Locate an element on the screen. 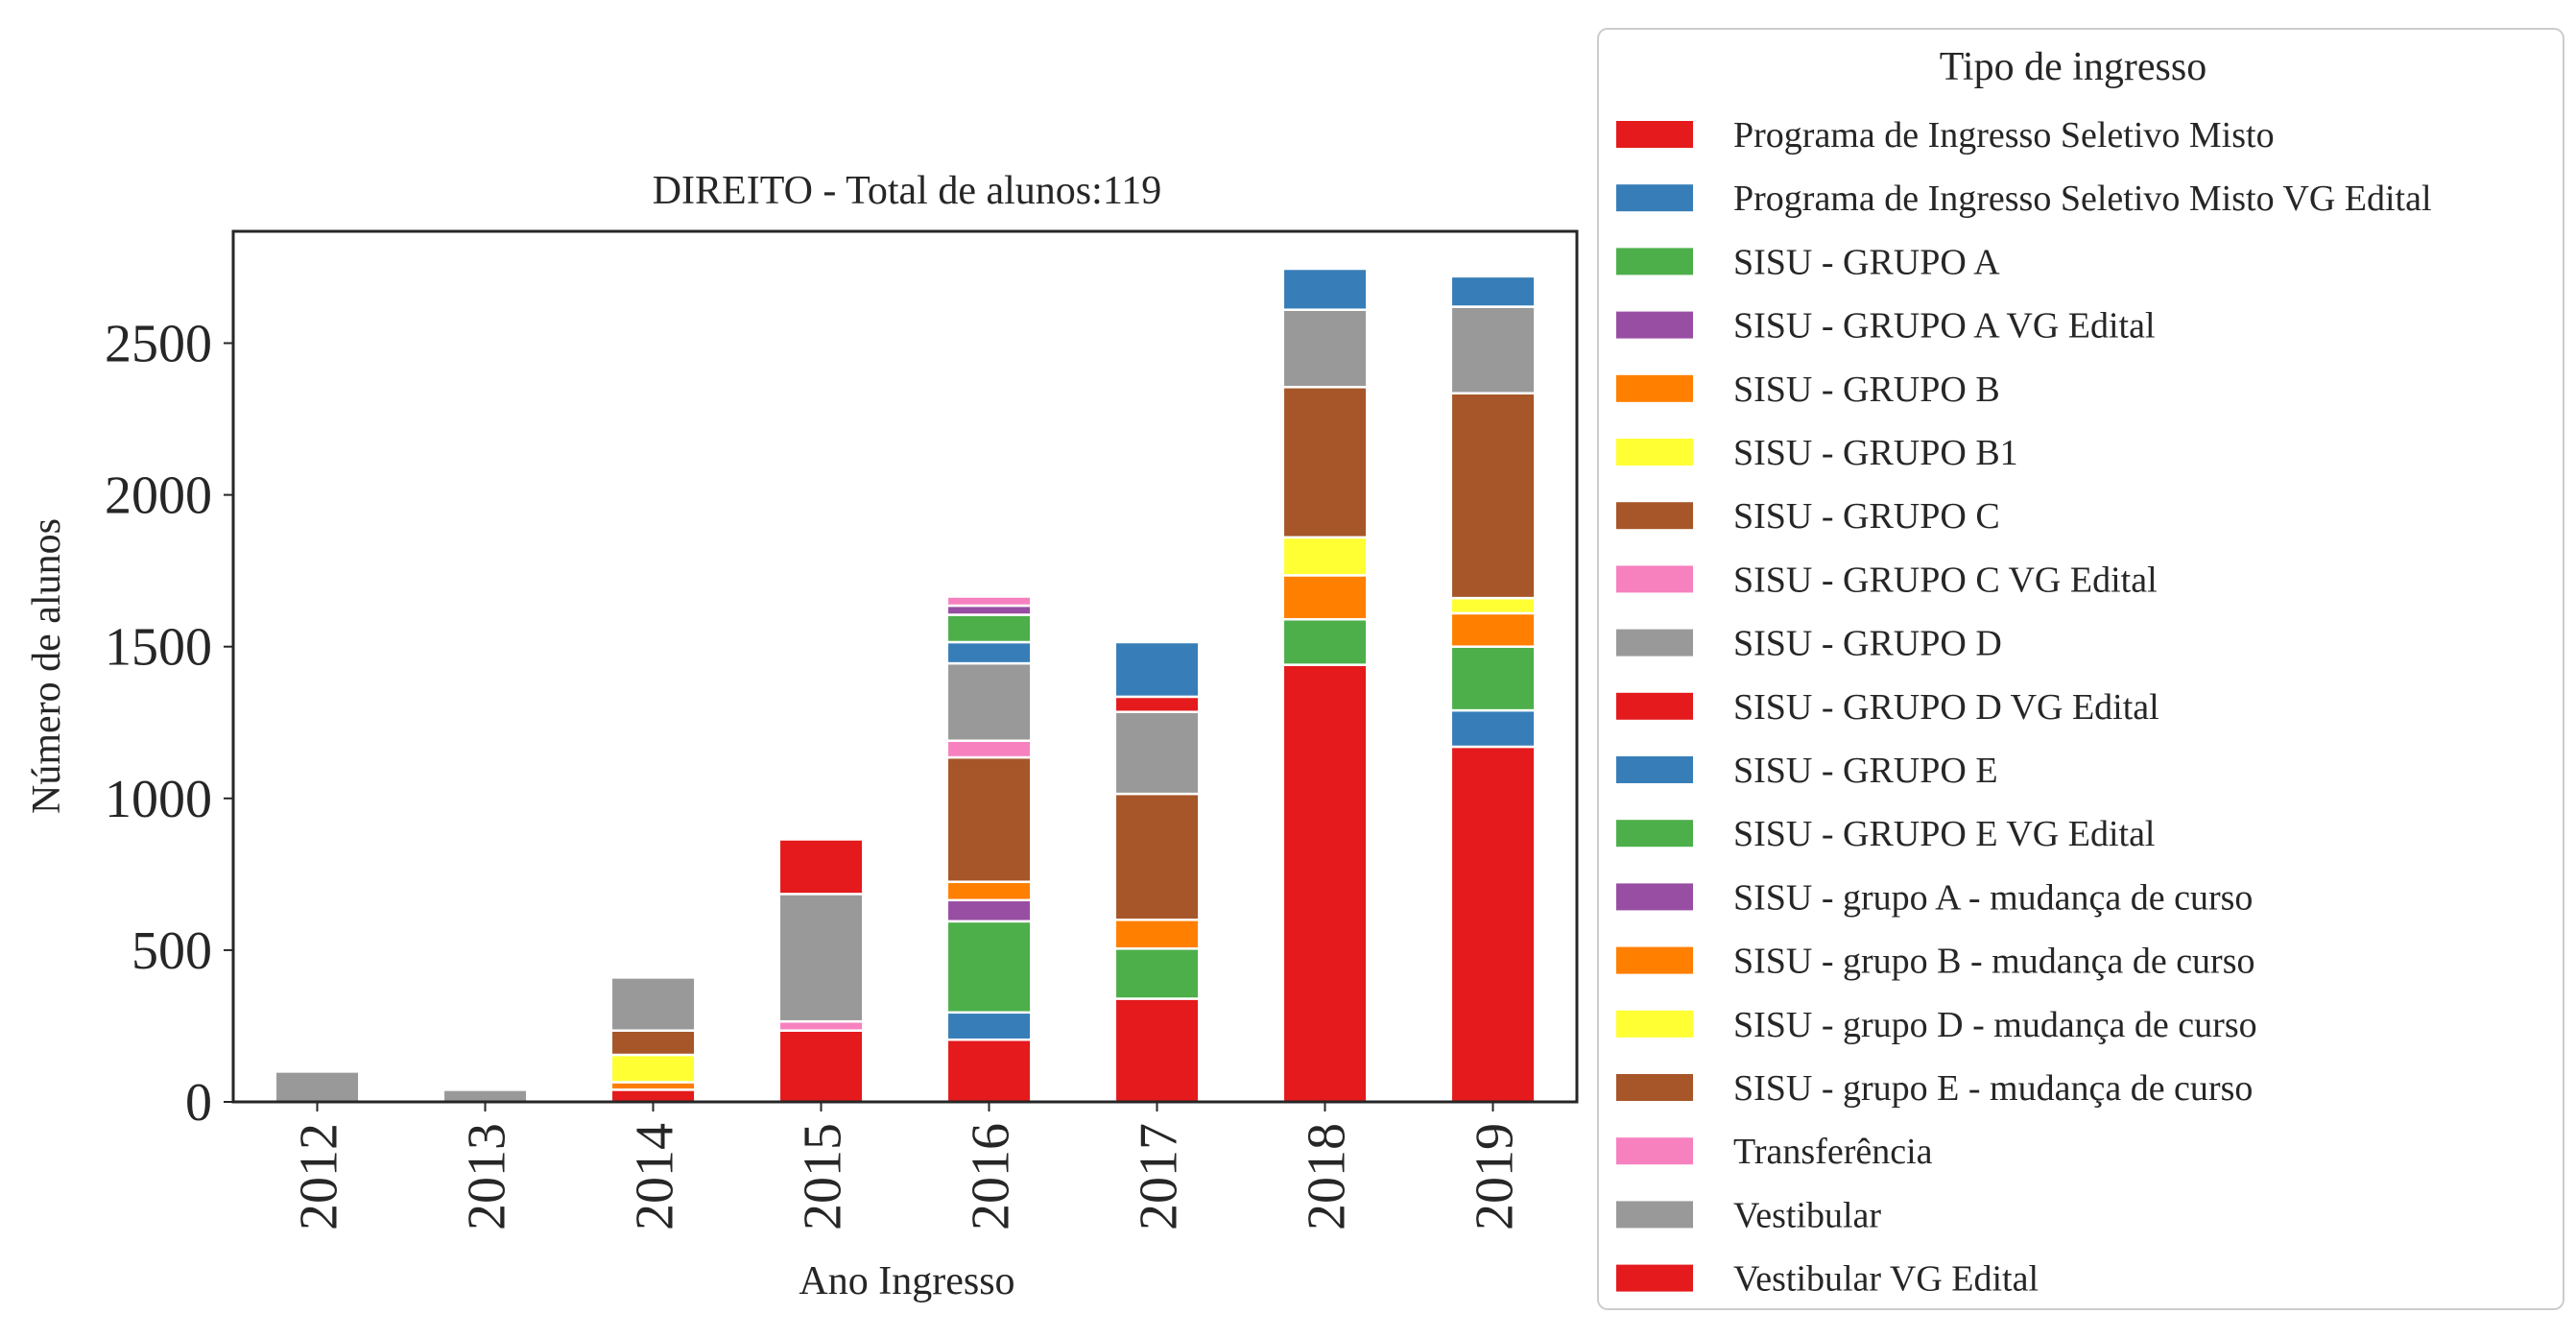 The width and height of the screenshot is (2576, 1338). chart-title: DIREITO - Total de alunos:119 is located at coordinates (907, 191).